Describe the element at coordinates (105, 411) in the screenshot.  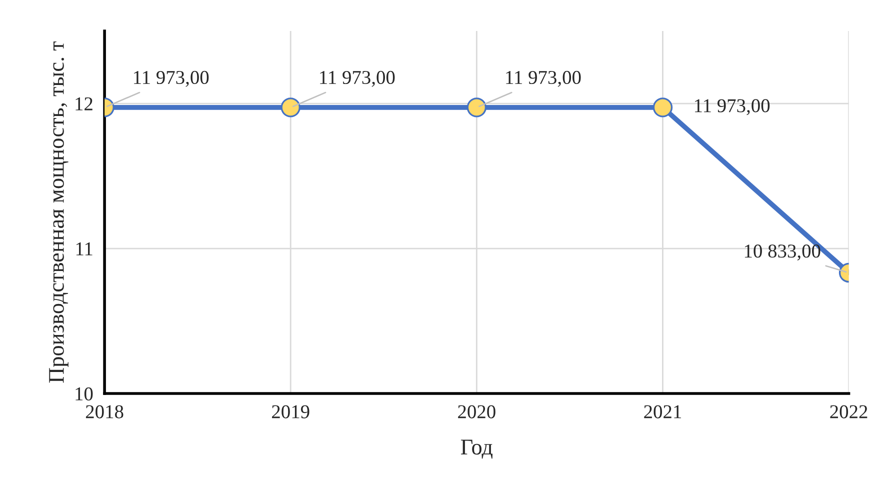
I see `x-tick-label: 2018` at that location.